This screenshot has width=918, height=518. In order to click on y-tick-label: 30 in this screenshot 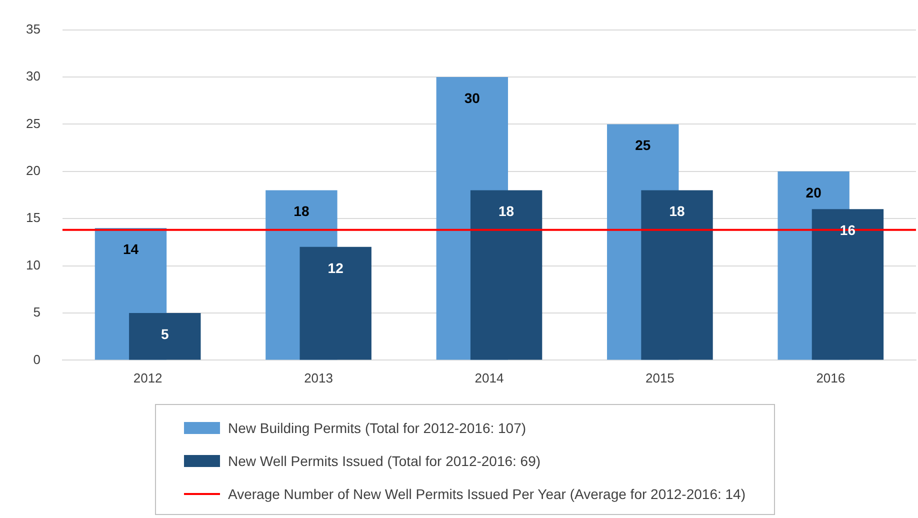, I will do `click(33, 76)`.